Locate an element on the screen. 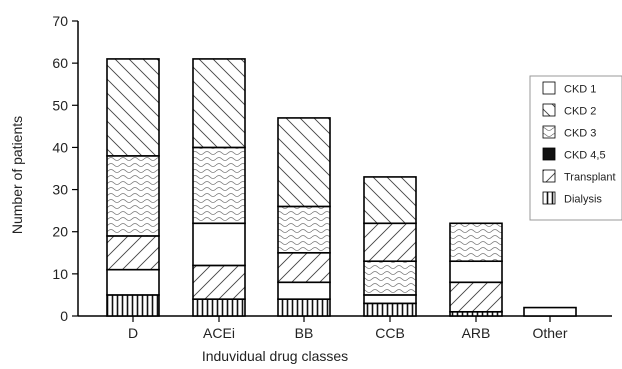 This screenshot has width=622, height=369. y-axis-title: Number of patients is located at coordinates (17, 175).